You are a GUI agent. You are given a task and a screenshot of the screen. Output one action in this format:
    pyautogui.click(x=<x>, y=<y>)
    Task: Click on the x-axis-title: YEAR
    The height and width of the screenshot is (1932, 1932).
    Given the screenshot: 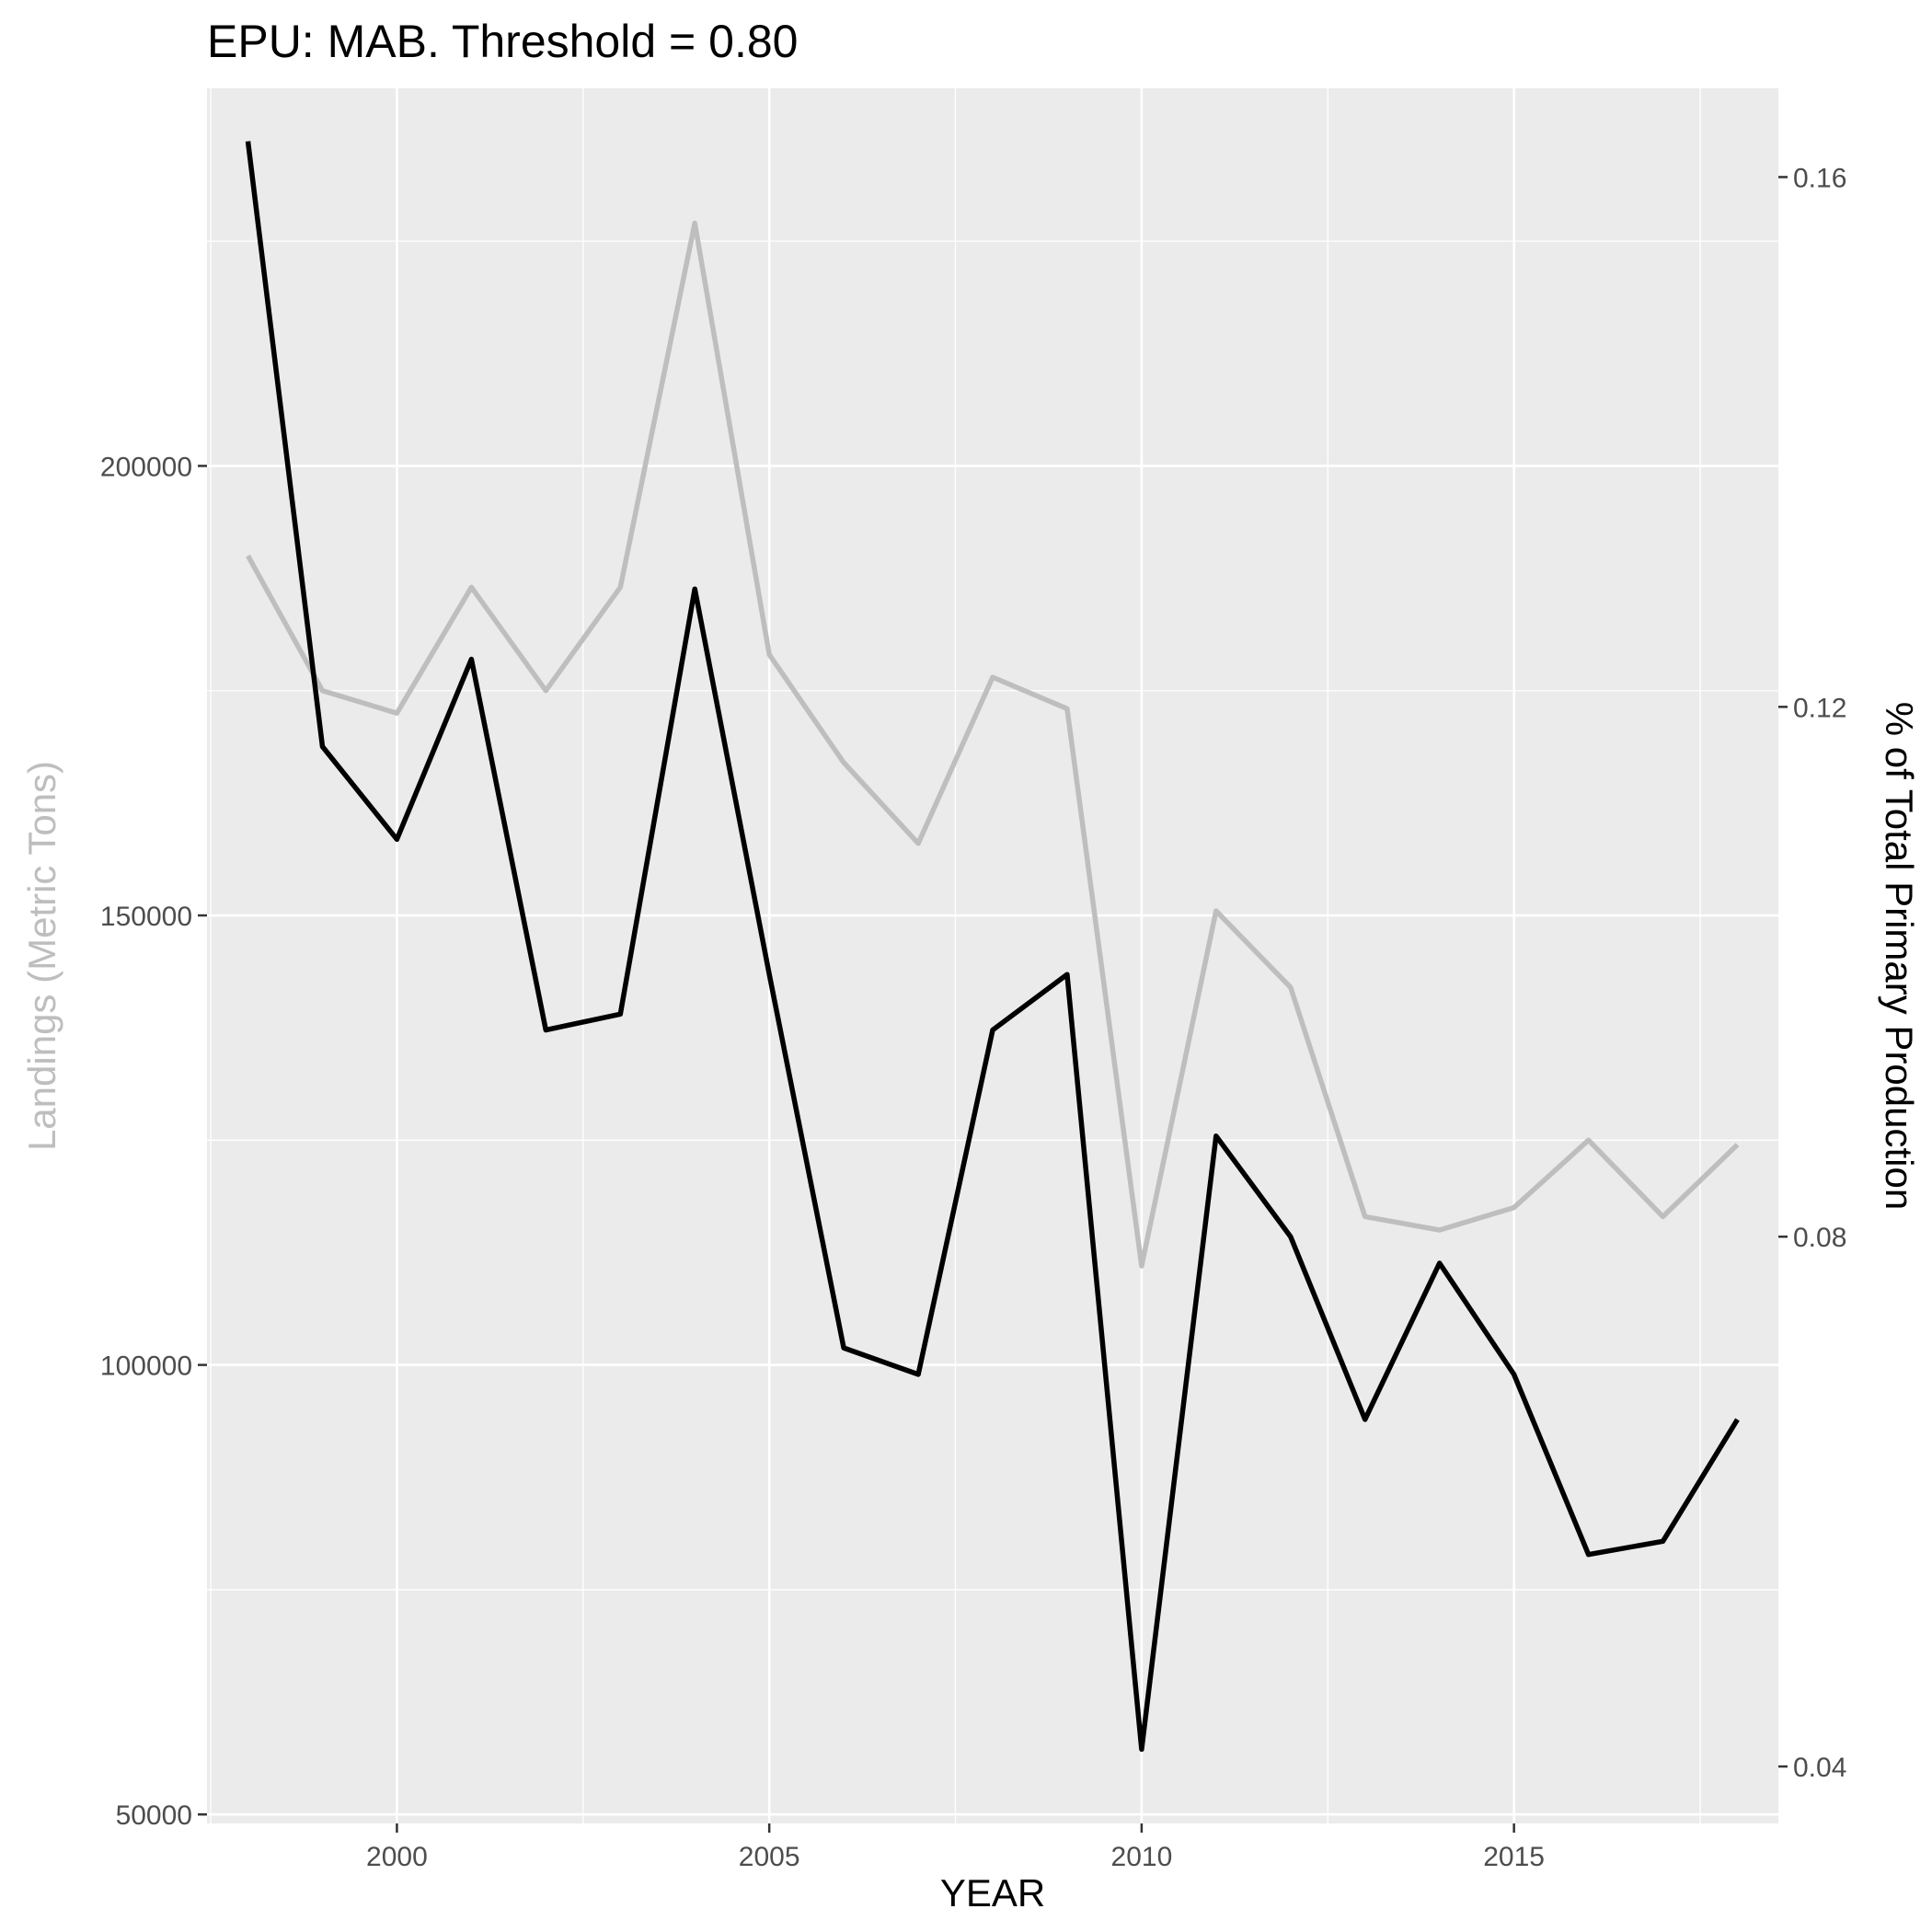 What is the action you would take?
    pyautogui.click(x=993, y=1893)
    